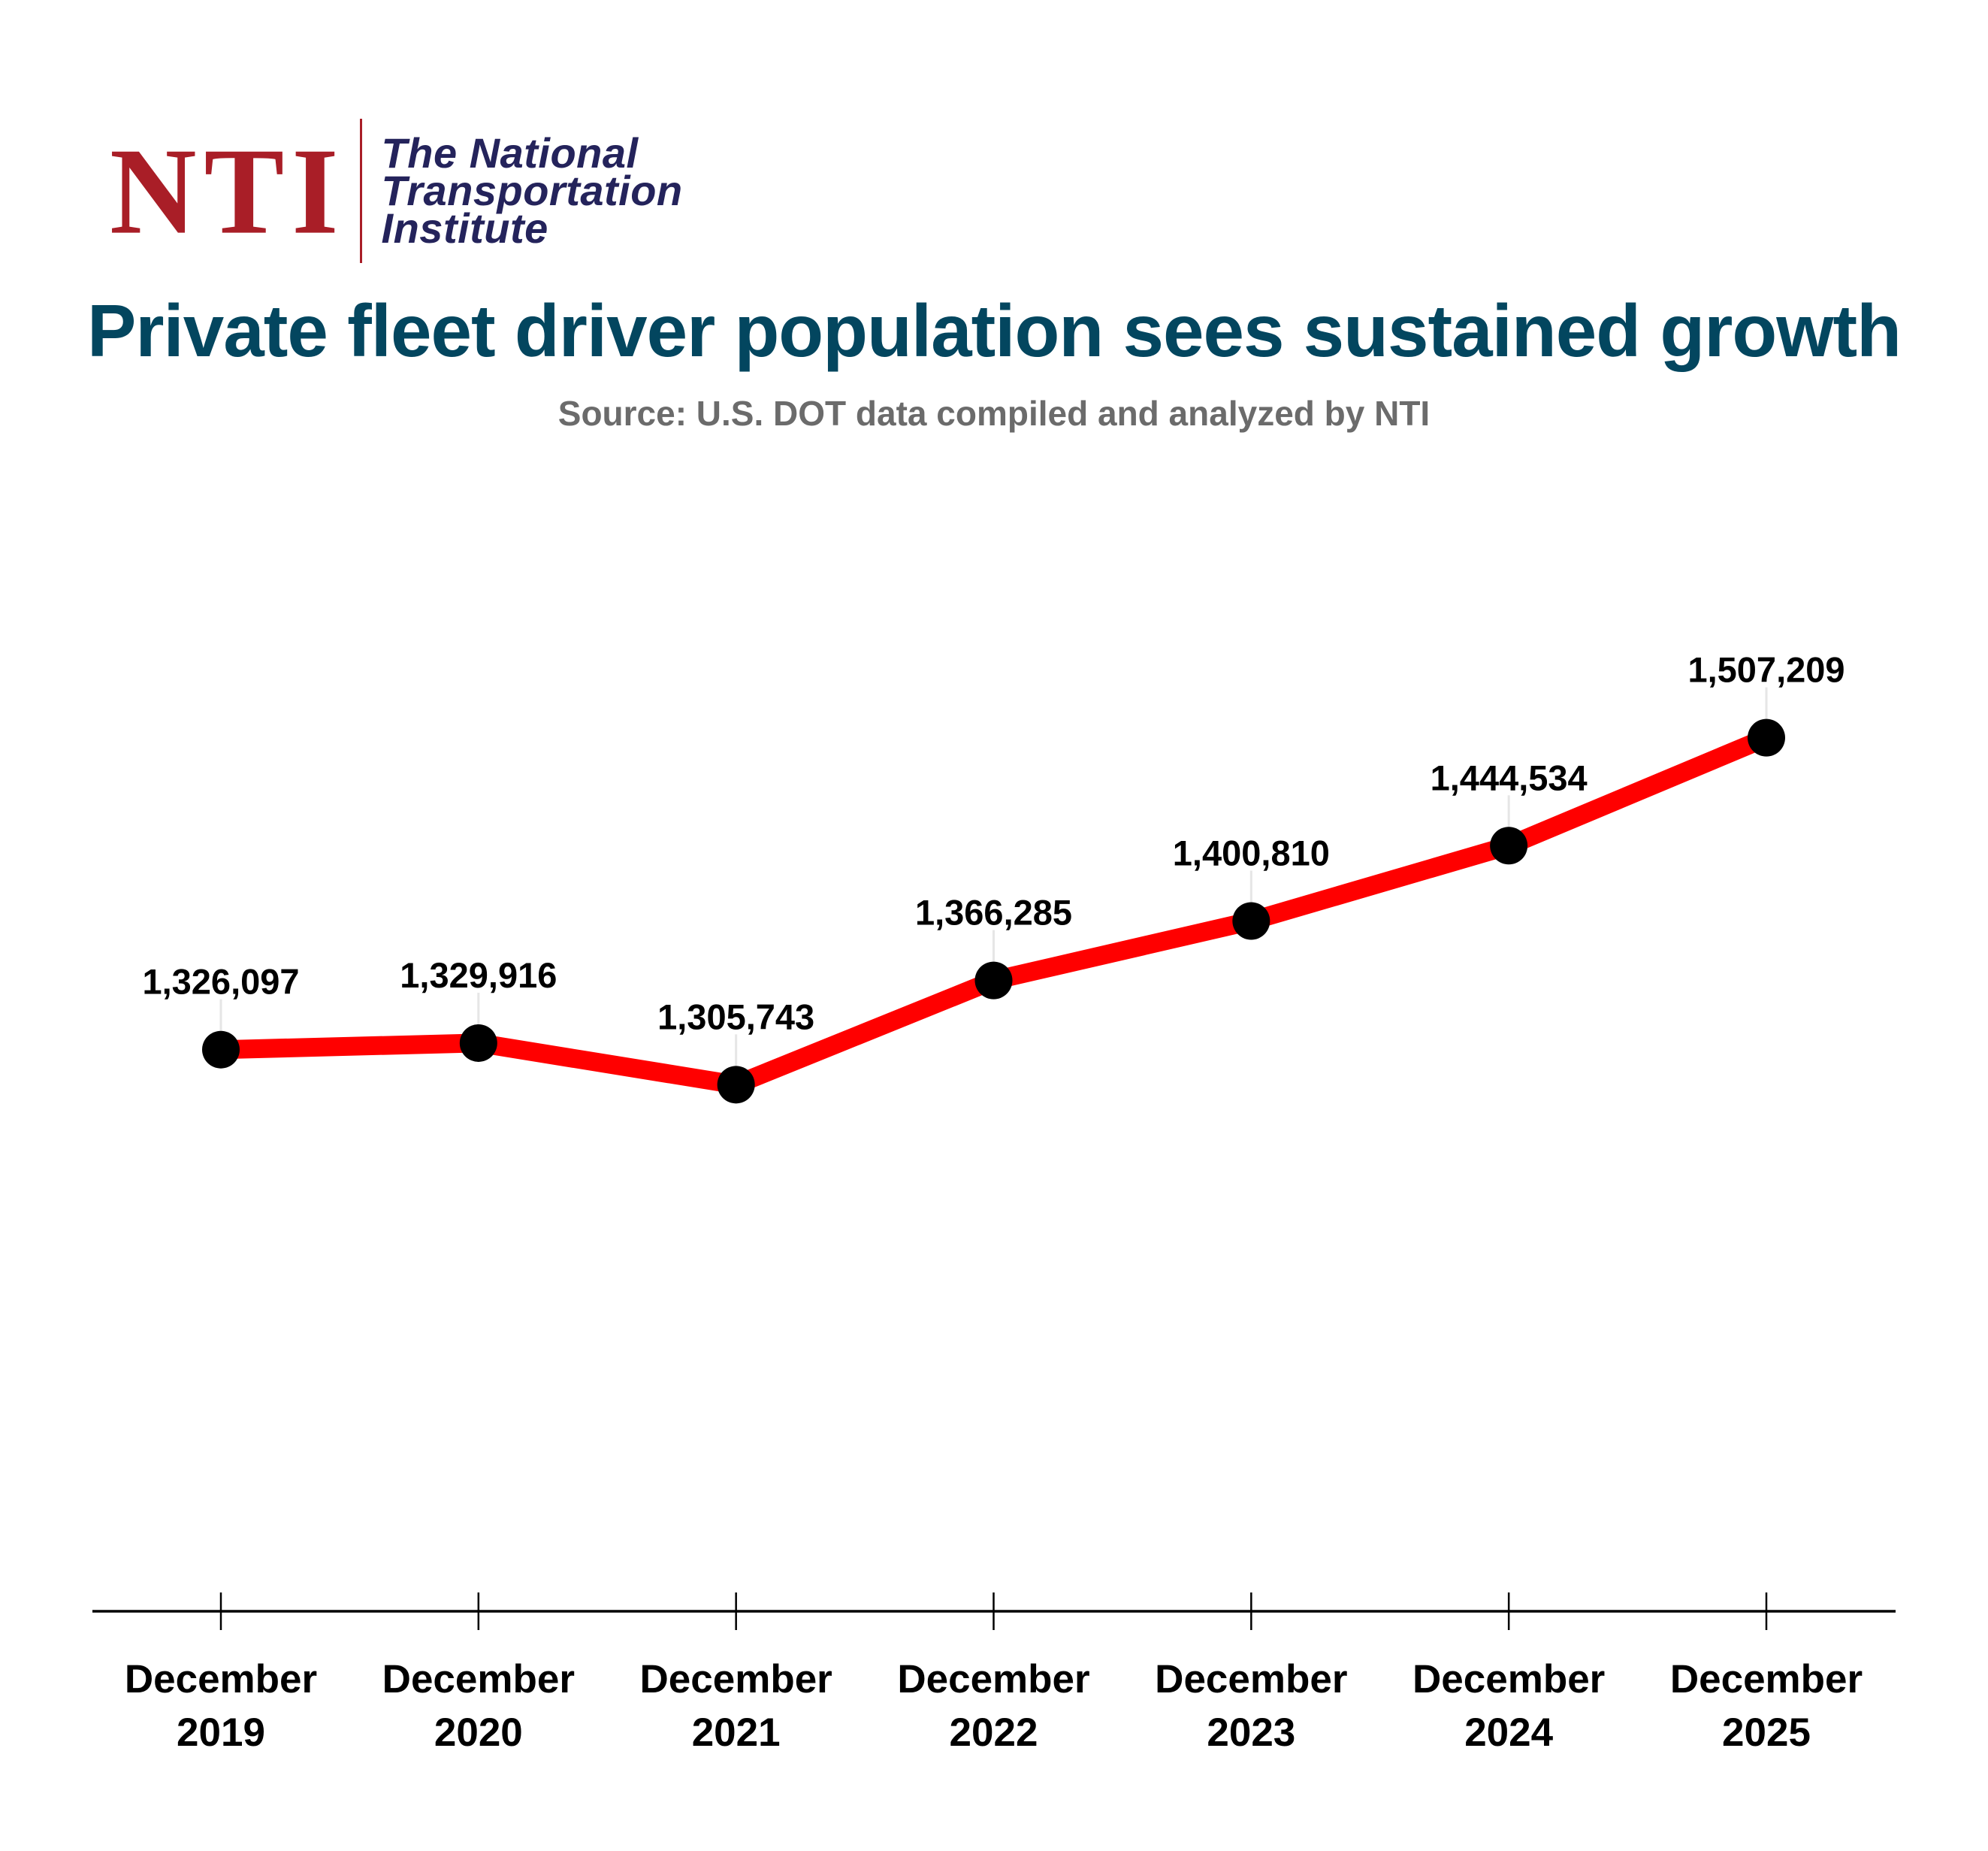 The height and width of the screenshot is (1851, 1988). What do you see at coordinates (1508, 1706) in the screenshot?
I see `x-tick-label: December 2024` at bounding box center [1508, 1706].